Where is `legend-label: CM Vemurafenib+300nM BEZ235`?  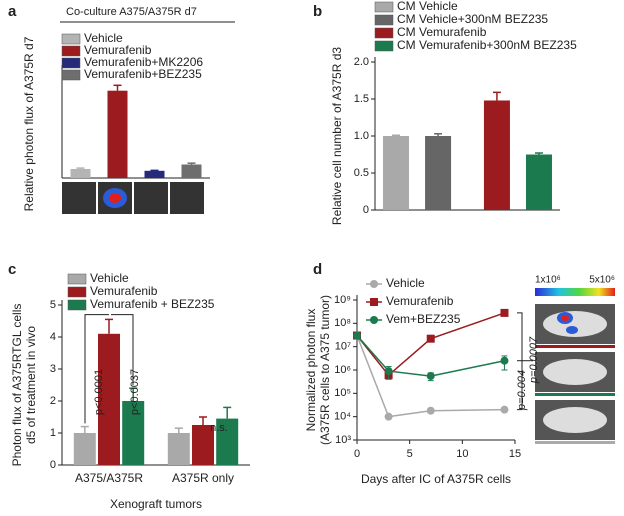
legend-label: CM Vemurafenib+300nM BEZ235 is located at coordinates (487, 45).